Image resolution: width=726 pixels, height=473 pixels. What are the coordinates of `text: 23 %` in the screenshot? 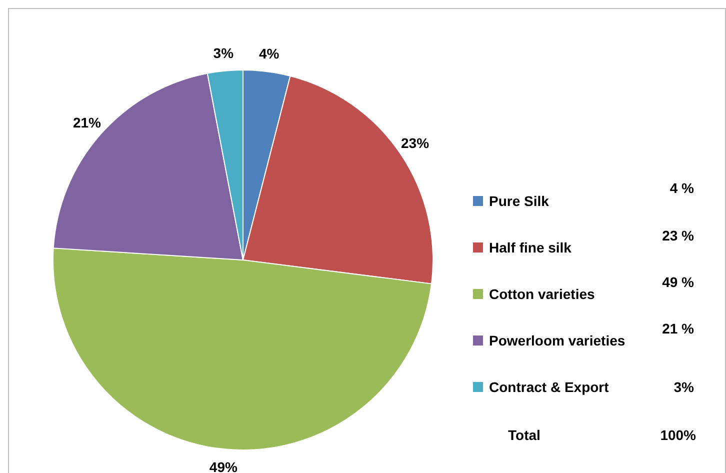 It's located at (678, 236).